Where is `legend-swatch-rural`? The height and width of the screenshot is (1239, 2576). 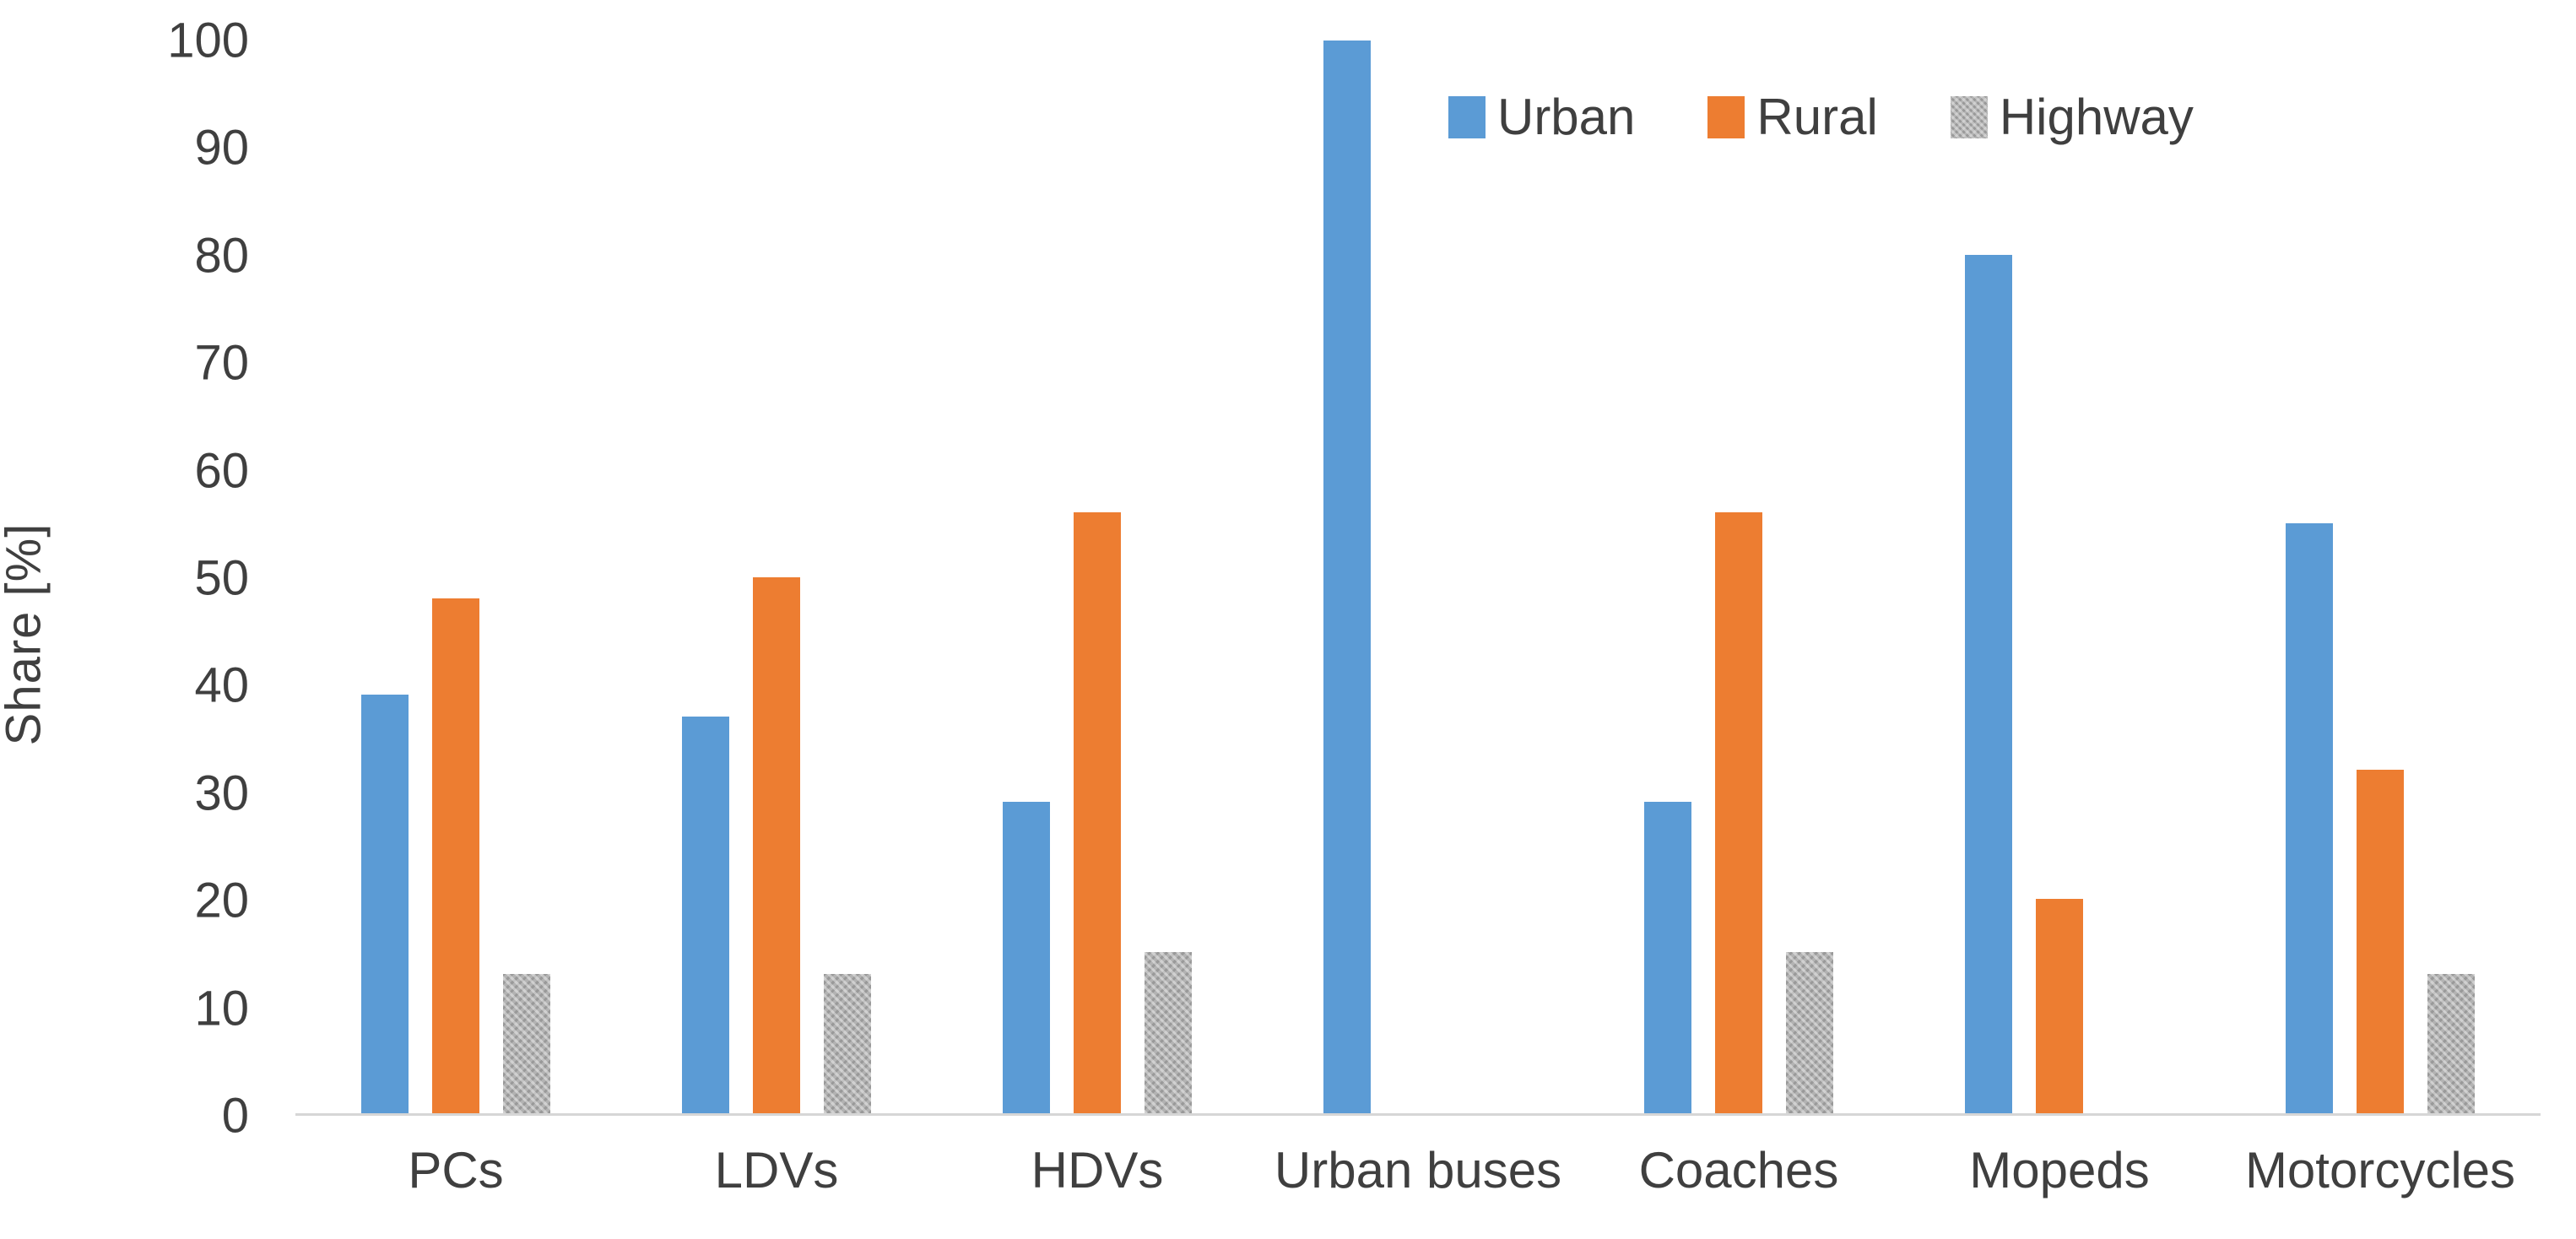
legend-swatch-rural is located at coordinates (1726, 116).